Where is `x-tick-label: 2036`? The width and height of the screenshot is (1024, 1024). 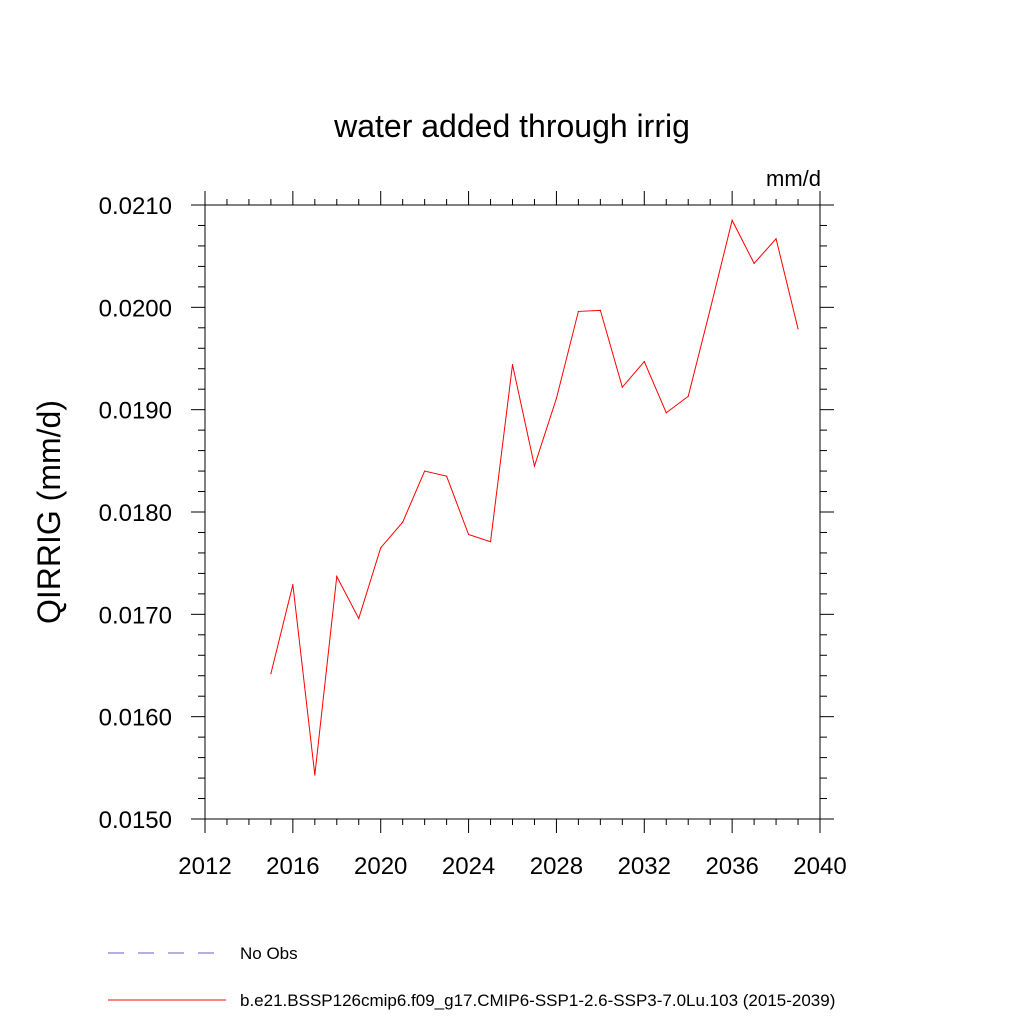
x-tick-label: 2036 is located at coordinates (731, 866).